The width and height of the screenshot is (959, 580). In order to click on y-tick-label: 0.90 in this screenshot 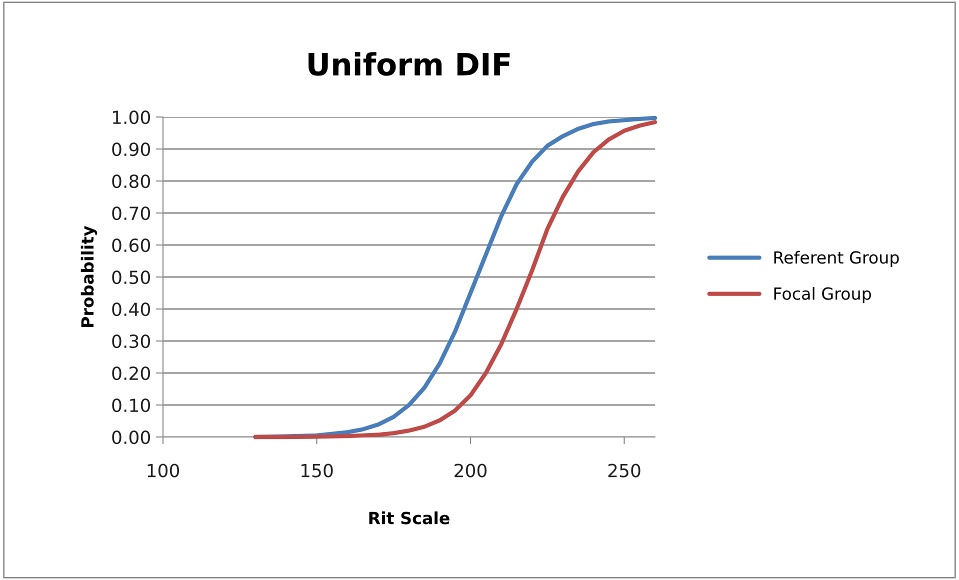, I will do `click(131, 149)`.